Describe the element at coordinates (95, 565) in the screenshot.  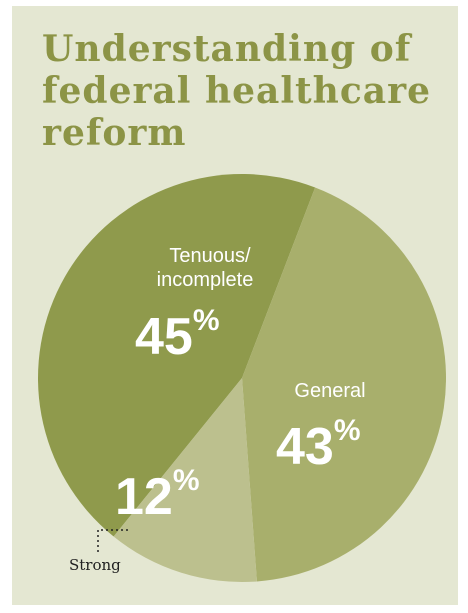
I see `slice-label-strong: Strong` at that location.